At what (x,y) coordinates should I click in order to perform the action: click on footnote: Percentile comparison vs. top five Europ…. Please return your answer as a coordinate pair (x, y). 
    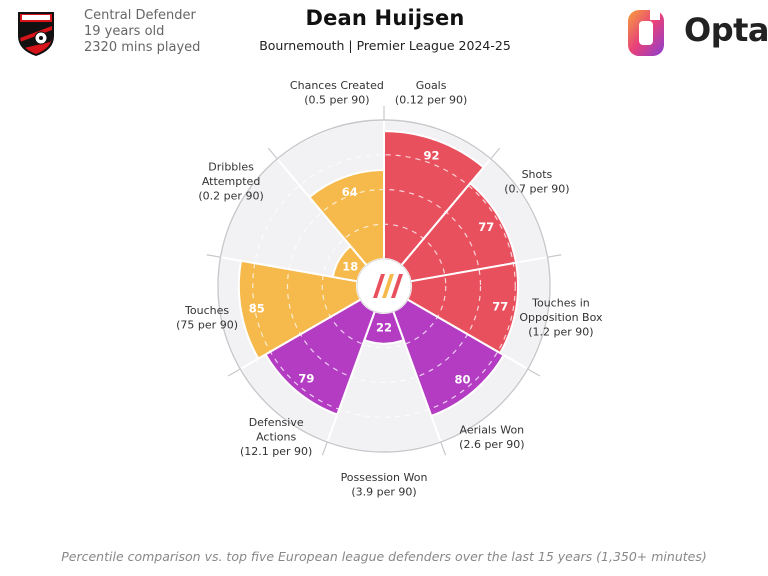
    Looking at the image, I should click on (384, 556).